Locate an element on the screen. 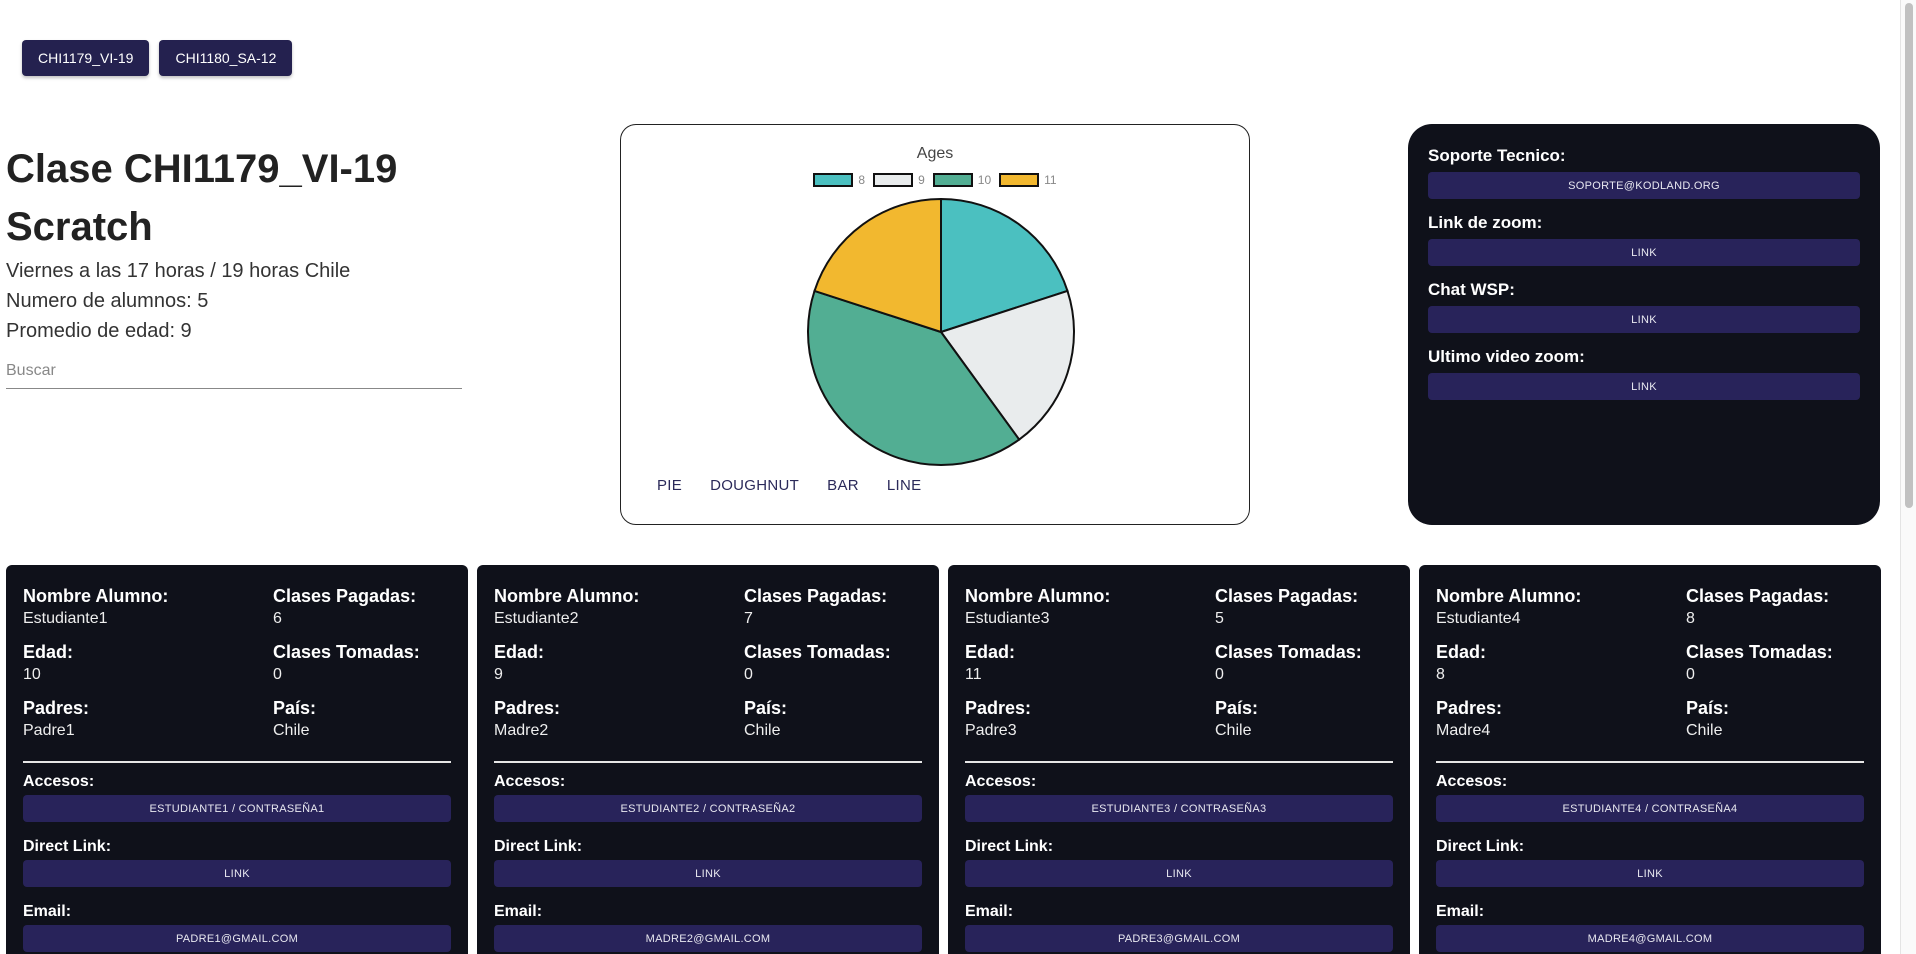  legend-item-11: 11 is located at coordinates (1028, 180).